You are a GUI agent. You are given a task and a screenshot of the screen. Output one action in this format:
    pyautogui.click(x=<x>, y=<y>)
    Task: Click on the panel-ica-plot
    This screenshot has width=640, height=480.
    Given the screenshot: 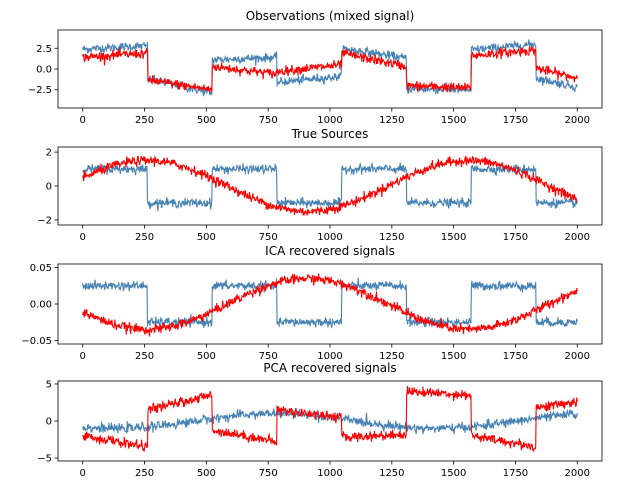 What is the action you would take?
    pyautogui.click(x=330, y=305)
    